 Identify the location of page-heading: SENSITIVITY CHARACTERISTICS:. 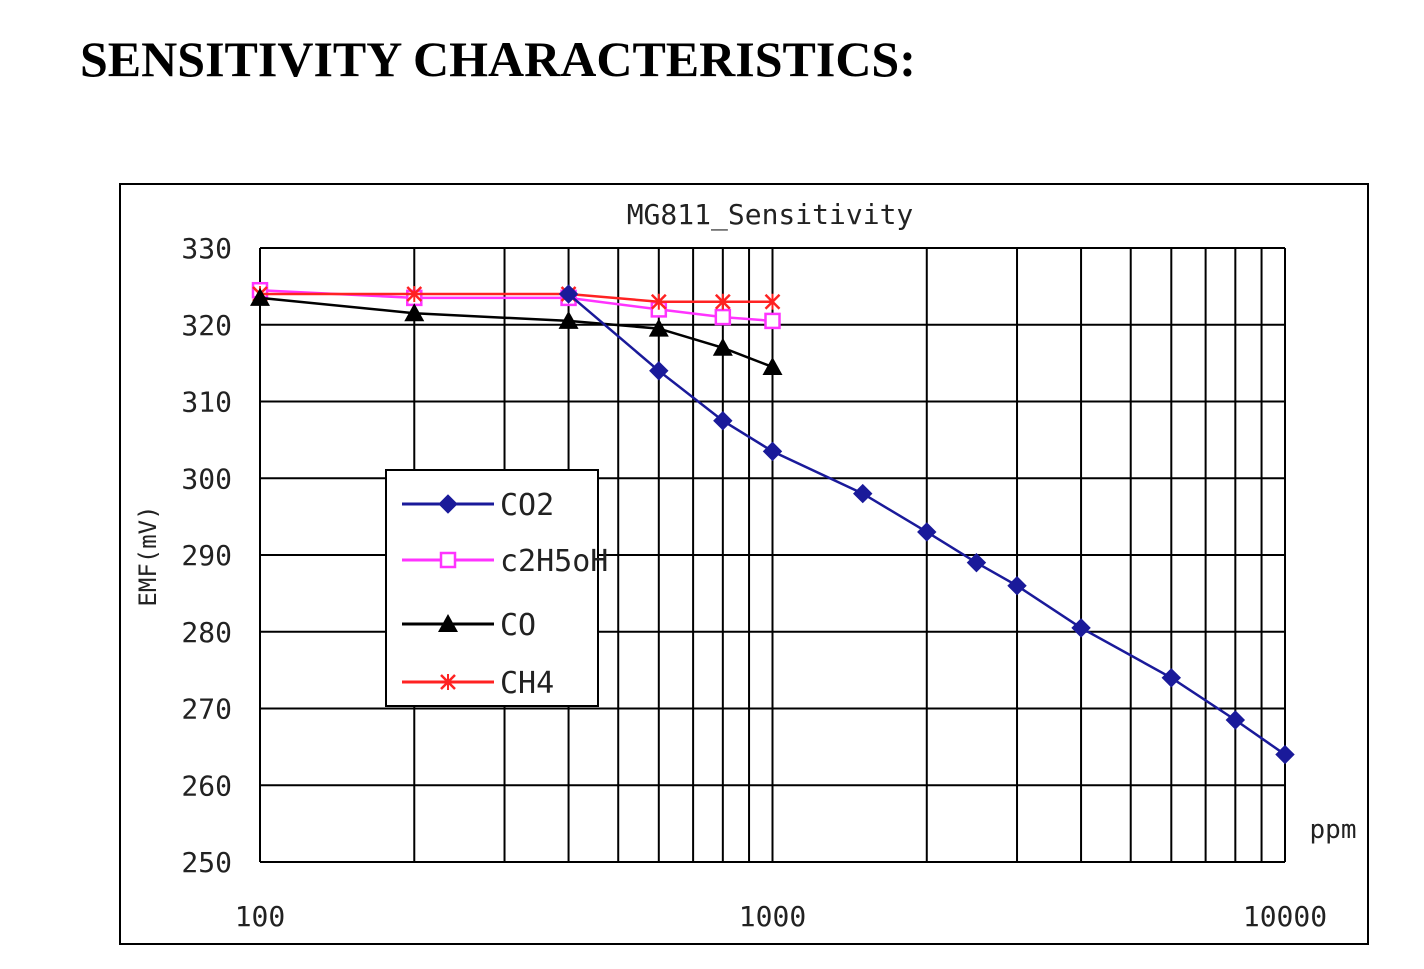
(498, 59).